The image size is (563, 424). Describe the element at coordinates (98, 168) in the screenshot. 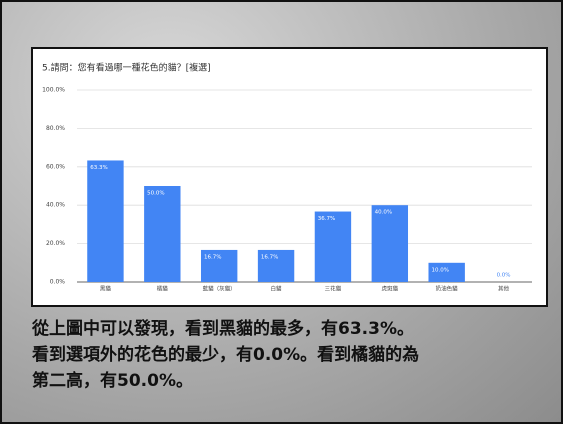

I see `value-label: 63.3%` at that location.